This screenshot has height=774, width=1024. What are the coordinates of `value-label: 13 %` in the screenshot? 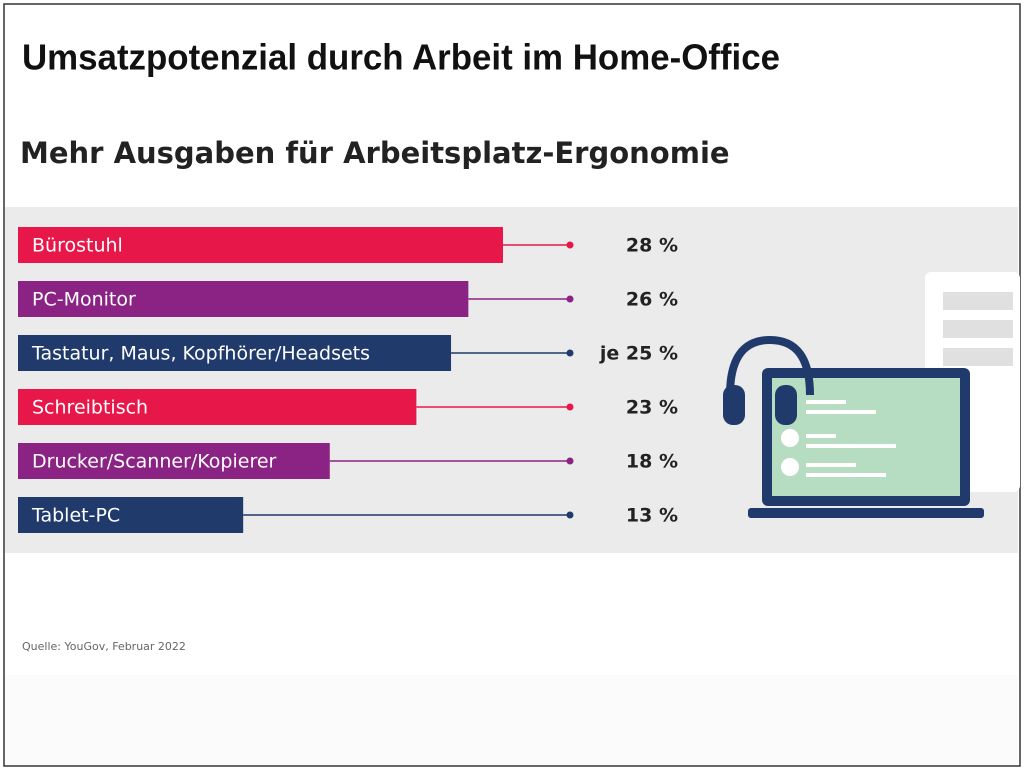 It's located at (652, 516).